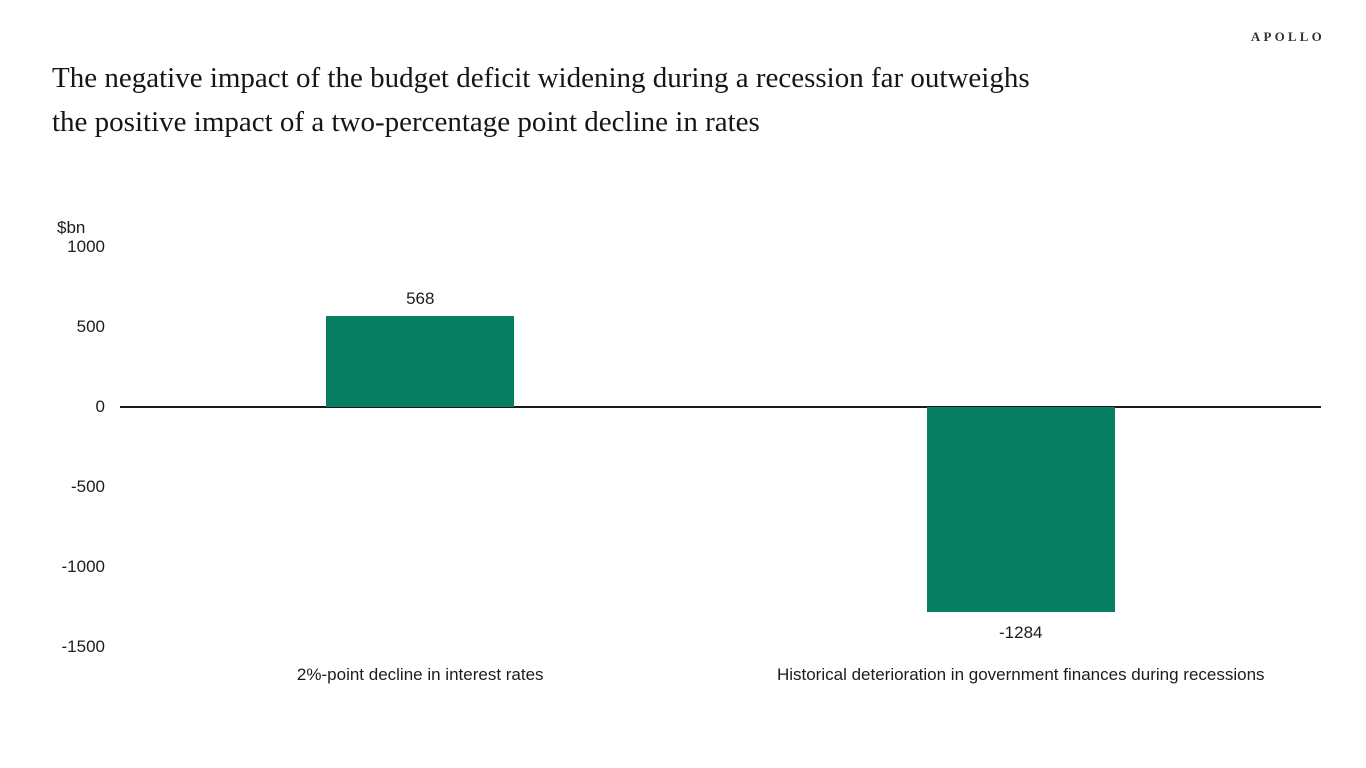 The height and width of the screenshot is (768, 1366). Describe the element at coordinates (720, 407) in the screenshot. I see `zero-axis-line` at that location.